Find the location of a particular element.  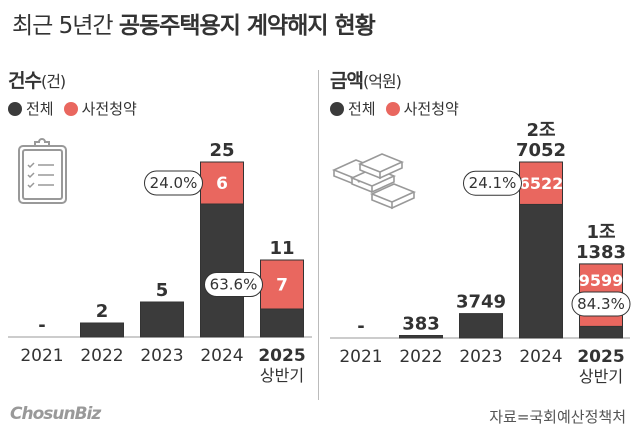

presale-value-label: 7 is located at coordinates (282, 286).